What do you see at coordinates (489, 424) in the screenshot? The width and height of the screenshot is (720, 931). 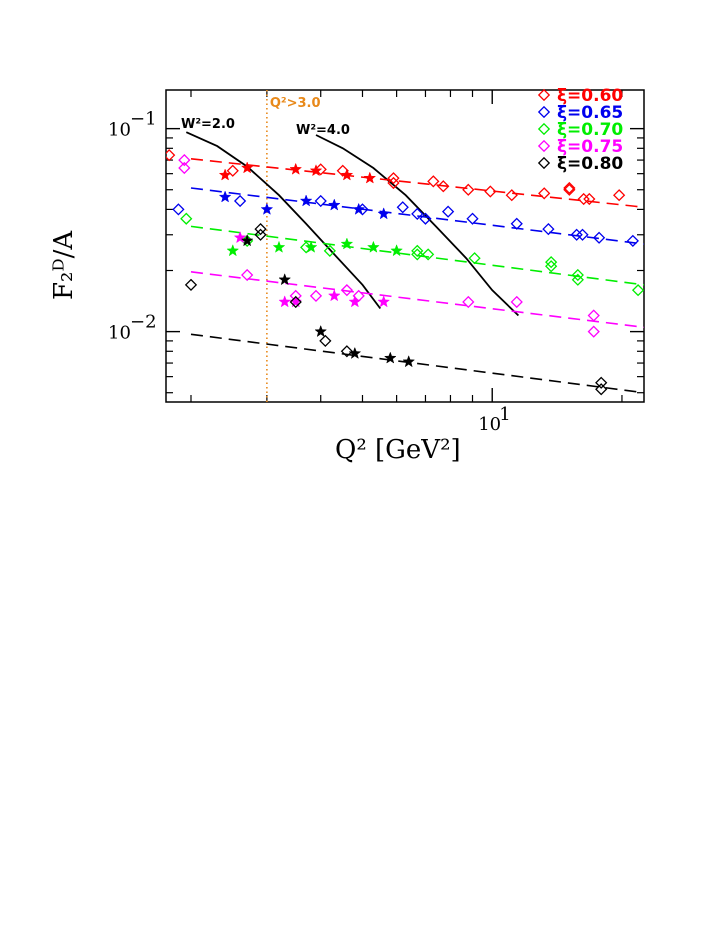 I see `x-tick-label: 10` at bounding box center [489, 424].